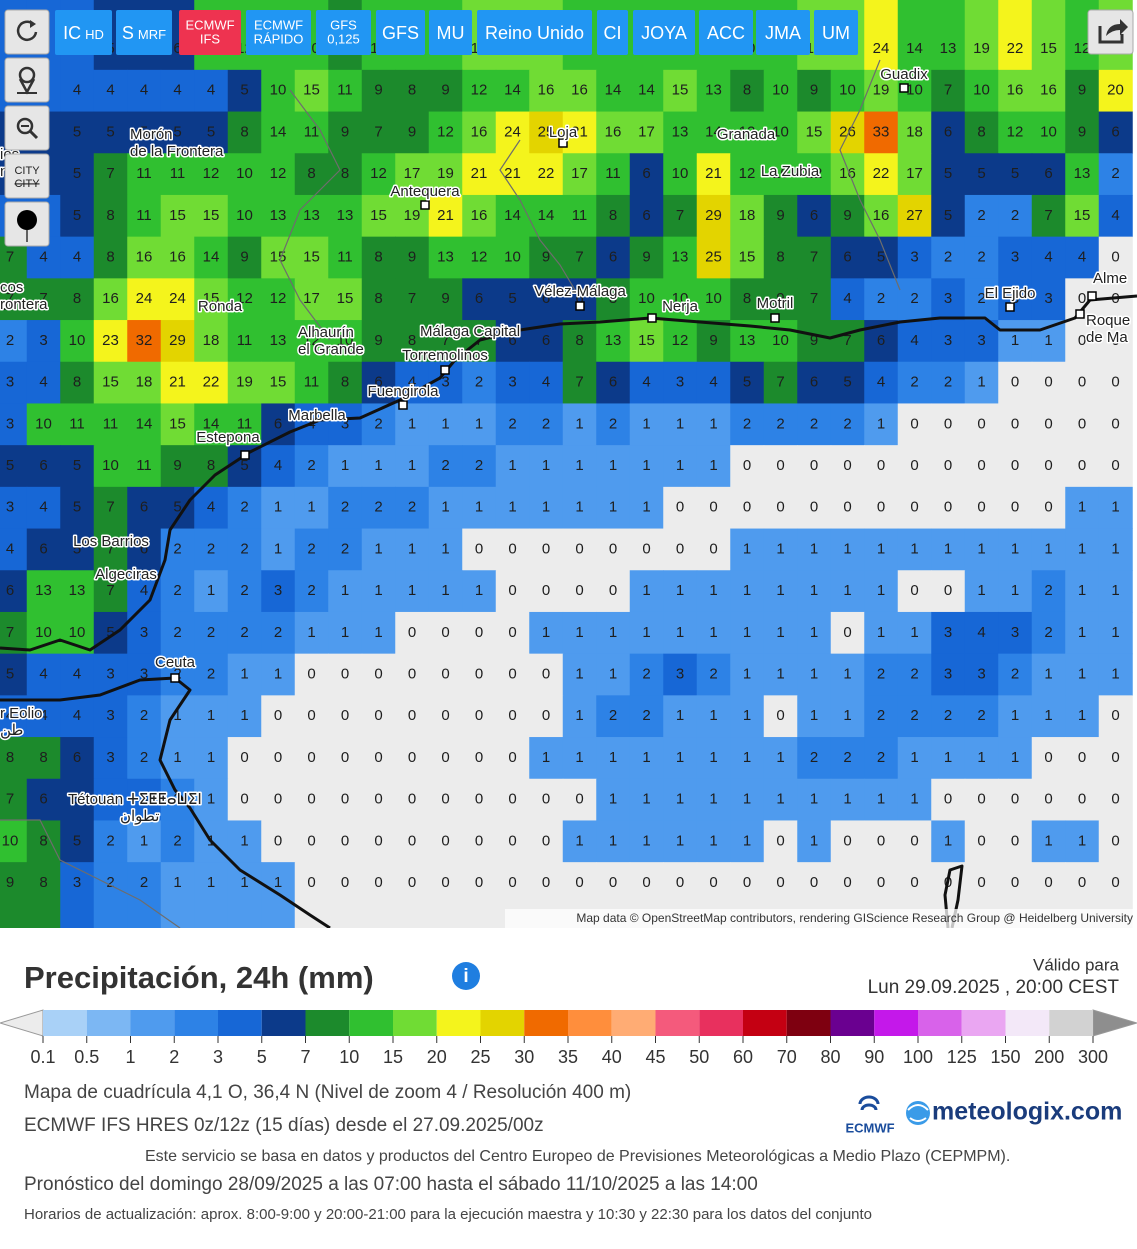  What do you see at coordinates (412, 131) in the screenshot?
I see `cell-value: 9` at bounding box center [412, 131].